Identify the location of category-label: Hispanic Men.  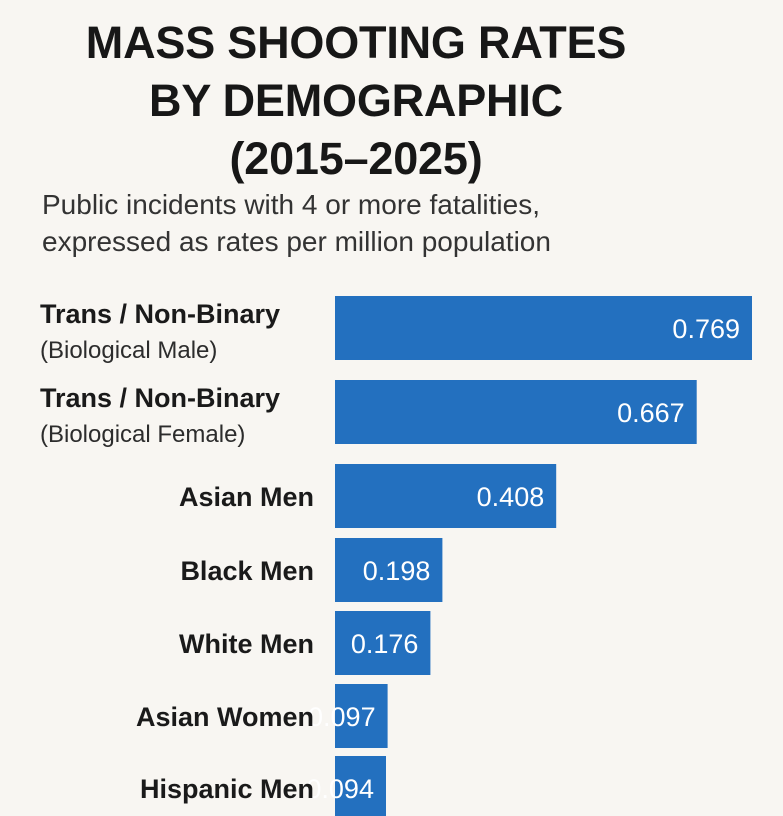
(227, 789).